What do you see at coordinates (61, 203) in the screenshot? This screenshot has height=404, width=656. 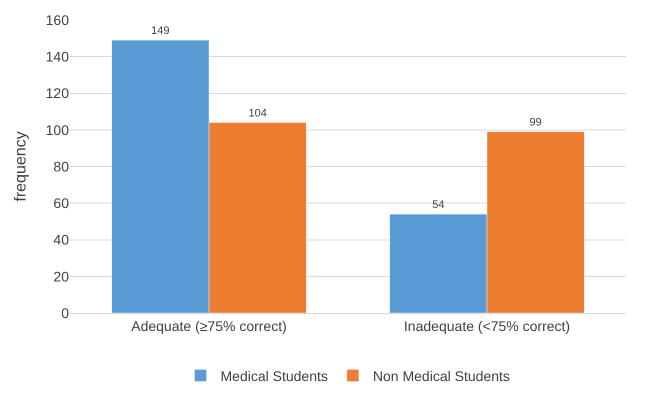 I see `y-tick-label: 60` at bounding box center [61, 203].